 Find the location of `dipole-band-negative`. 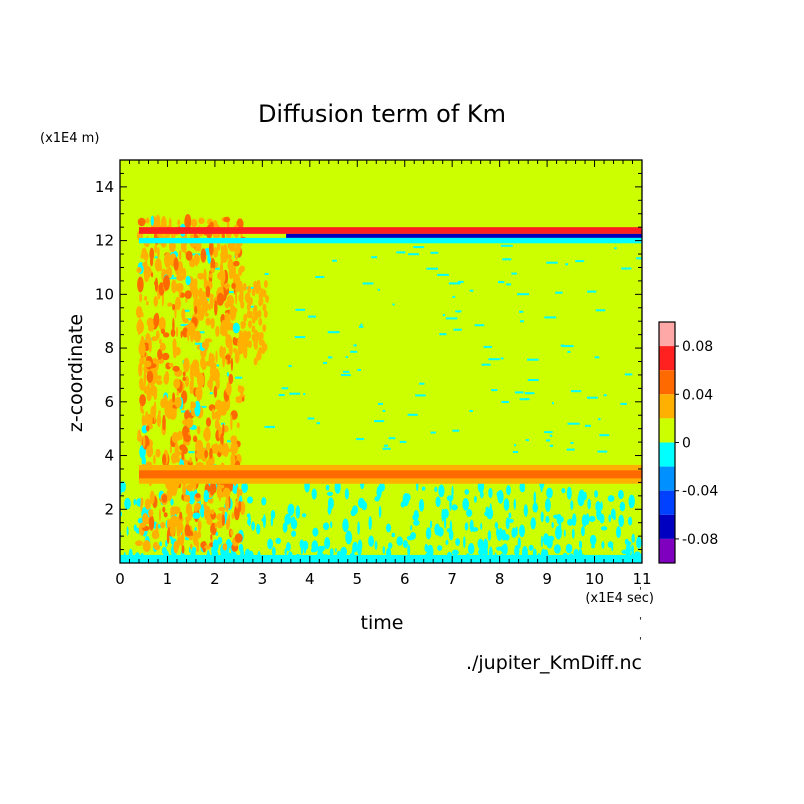

dipole-band-negative is located at coordinates (464, 235).